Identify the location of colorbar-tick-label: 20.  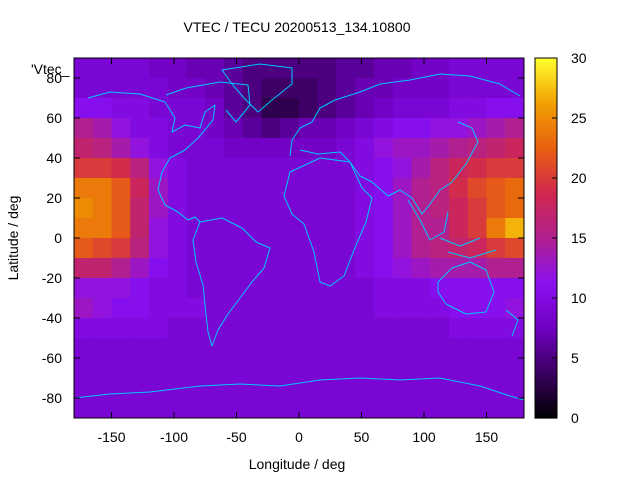
(579, 178).